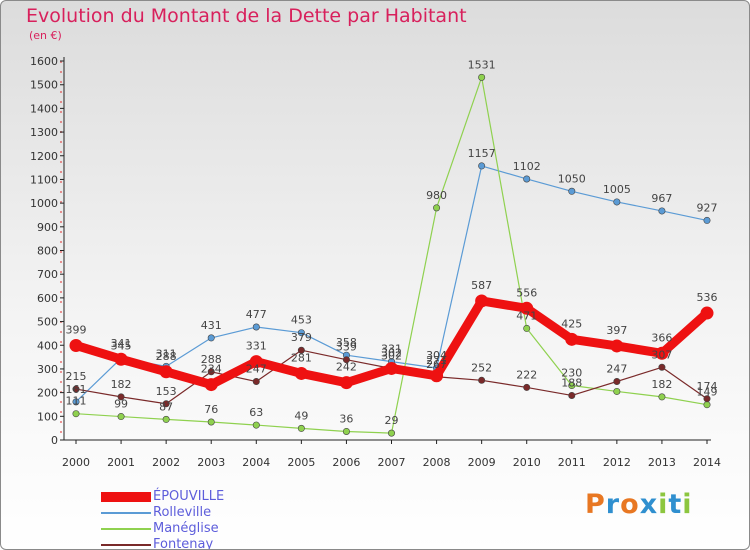 The height and width of the screenshot is (550, 750). Describe the element at coordinates (661, 354) in the screenshot. I see `data-label-fontenay: 307` at that location.